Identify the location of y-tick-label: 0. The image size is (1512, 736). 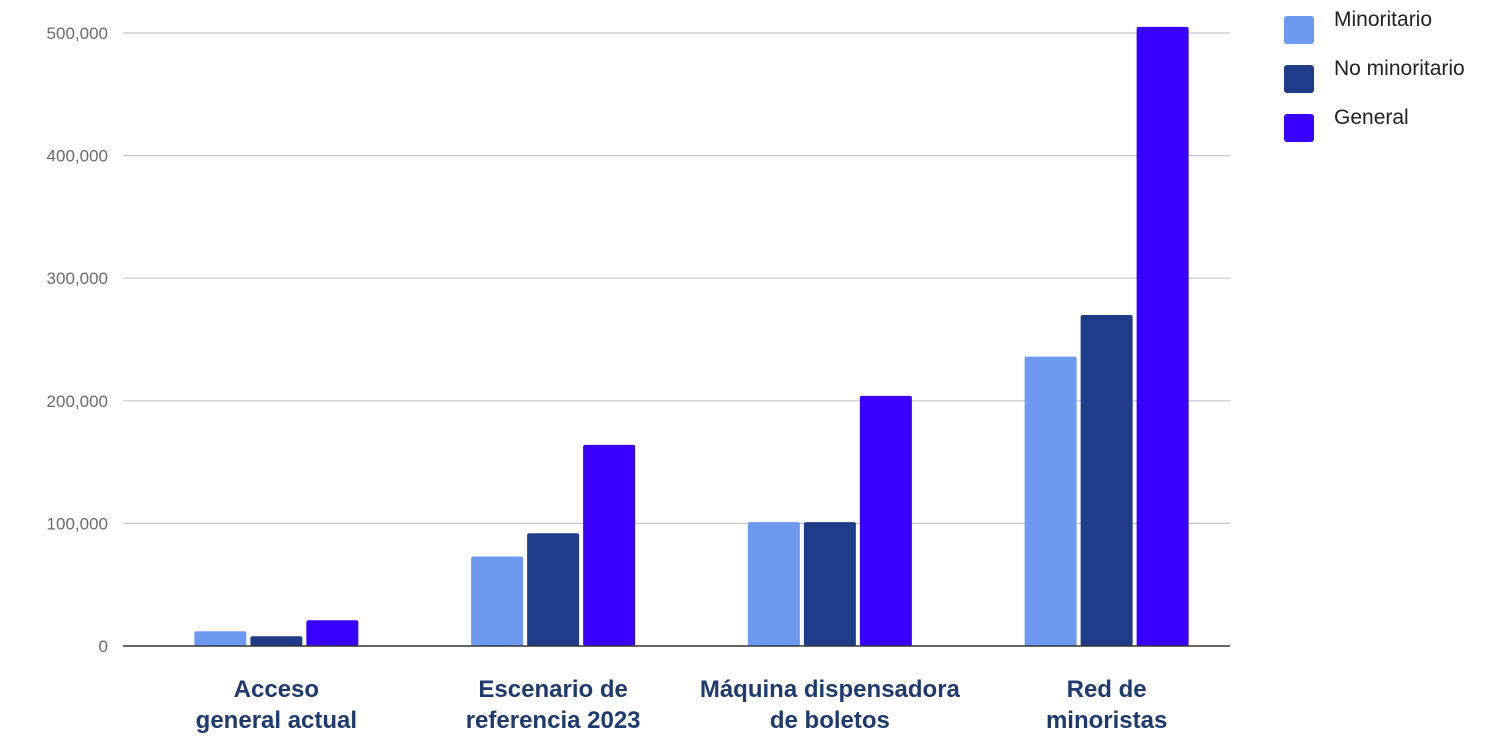
(103, 646).